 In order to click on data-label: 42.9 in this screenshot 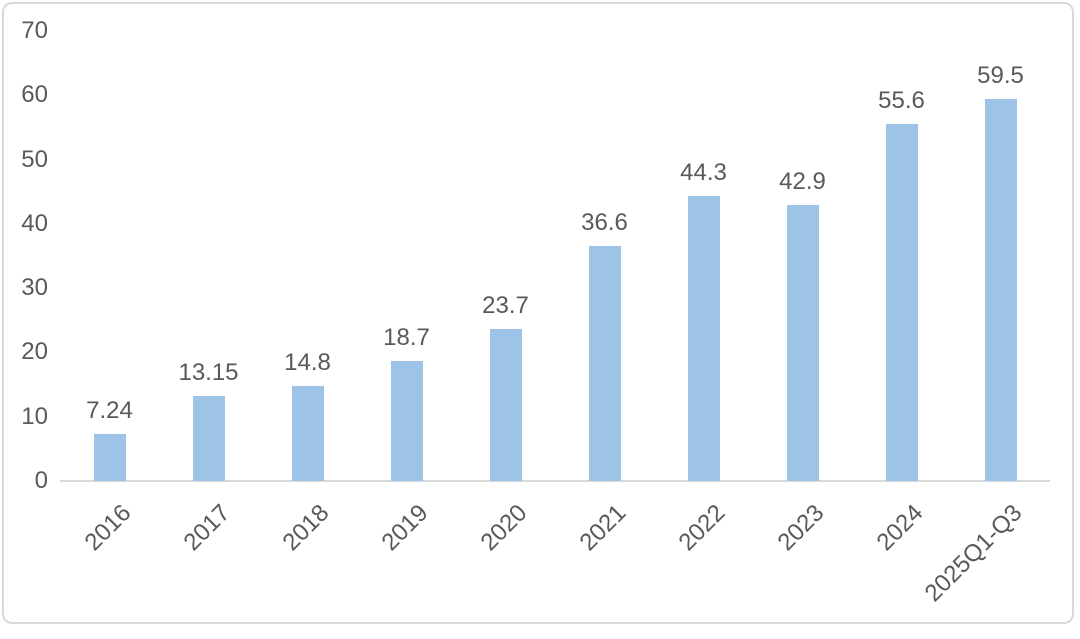, I will do `click(802, 182)`.